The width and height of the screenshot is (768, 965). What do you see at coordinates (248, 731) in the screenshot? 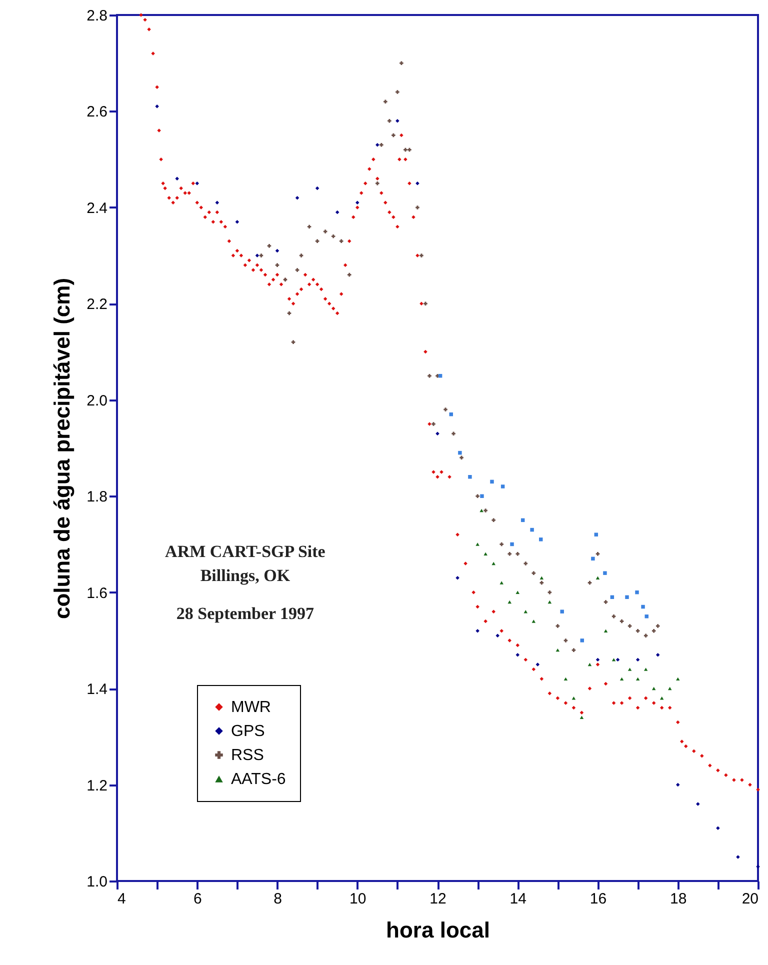
I see `legend-label: GPS` at bounding box center [248, 731].